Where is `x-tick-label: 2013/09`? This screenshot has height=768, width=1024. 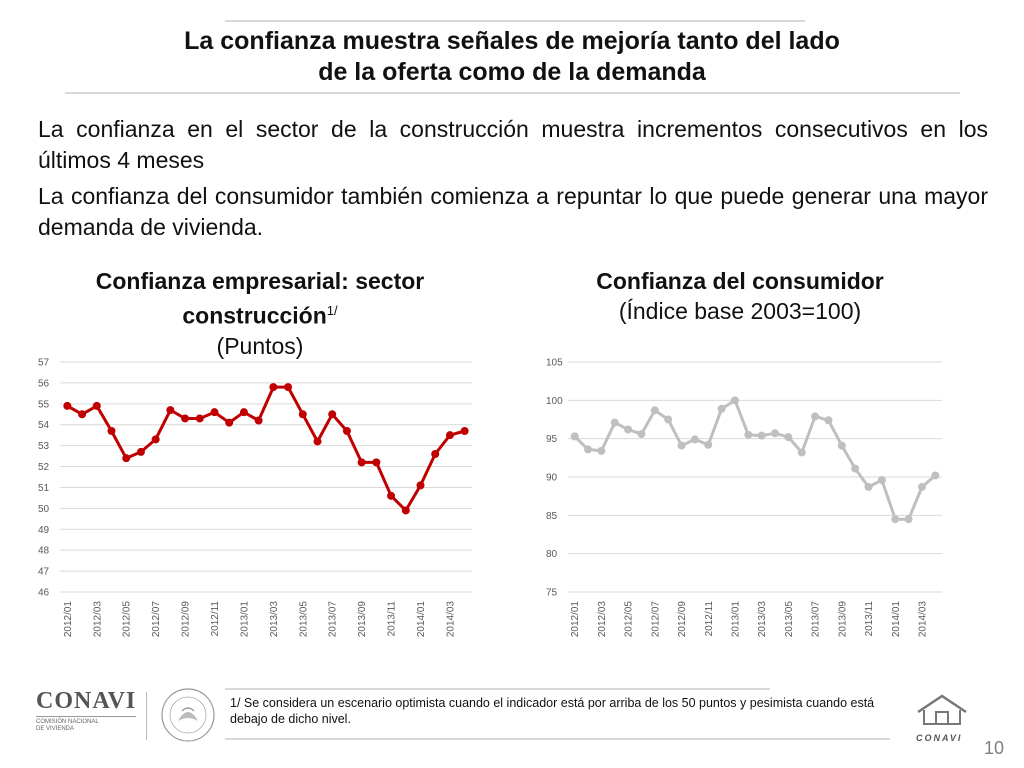
x-tick-label: 2013/09 is located at coordinates (842, 619).